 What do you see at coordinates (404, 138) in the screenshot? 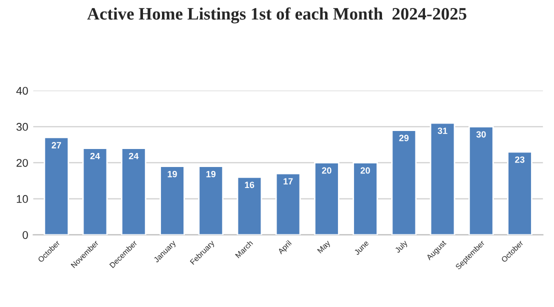
I see `data-label: 29` at bounding box center [404, 138].